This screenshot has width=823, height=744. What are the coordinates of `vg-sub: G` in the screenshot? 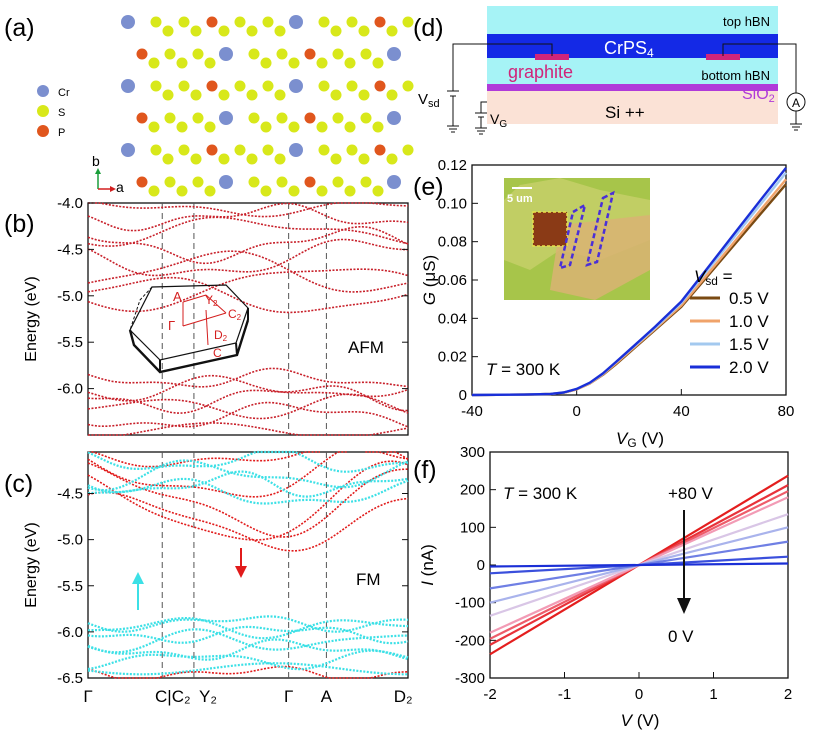 It's located at (503, 124).